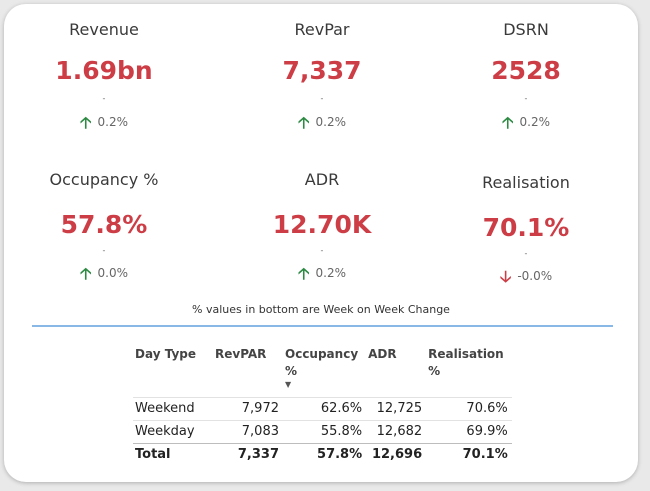  I want to click on cell-occupancy: 62.6%, so click(325, 409).